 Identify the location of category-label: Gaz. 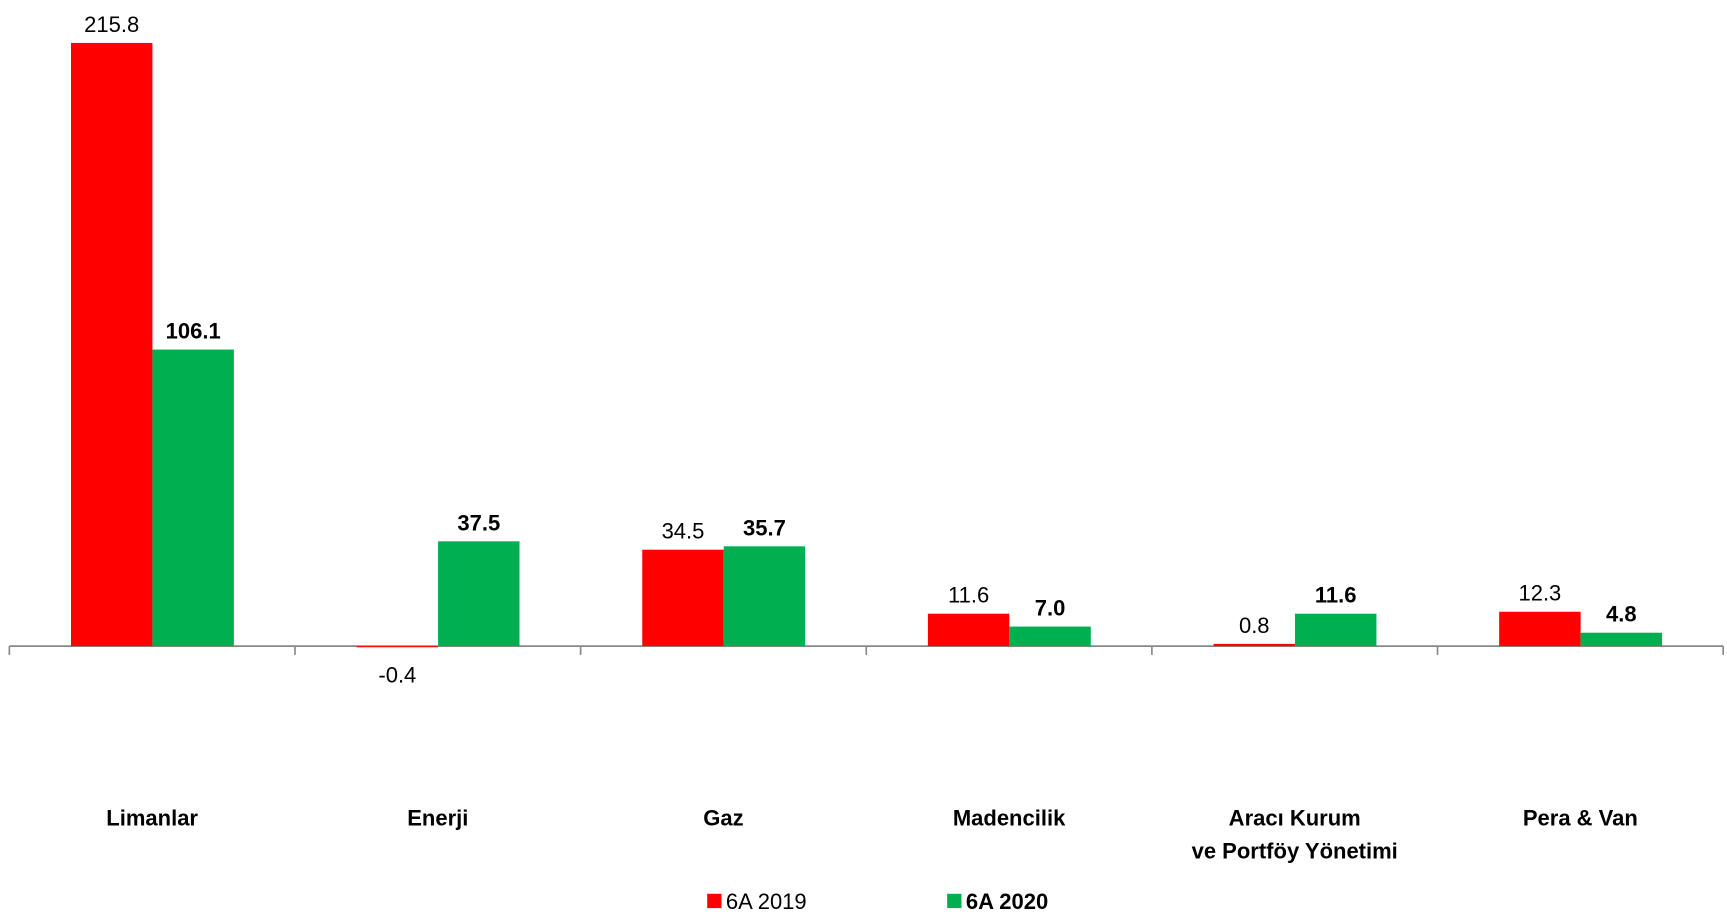
(723, 818).